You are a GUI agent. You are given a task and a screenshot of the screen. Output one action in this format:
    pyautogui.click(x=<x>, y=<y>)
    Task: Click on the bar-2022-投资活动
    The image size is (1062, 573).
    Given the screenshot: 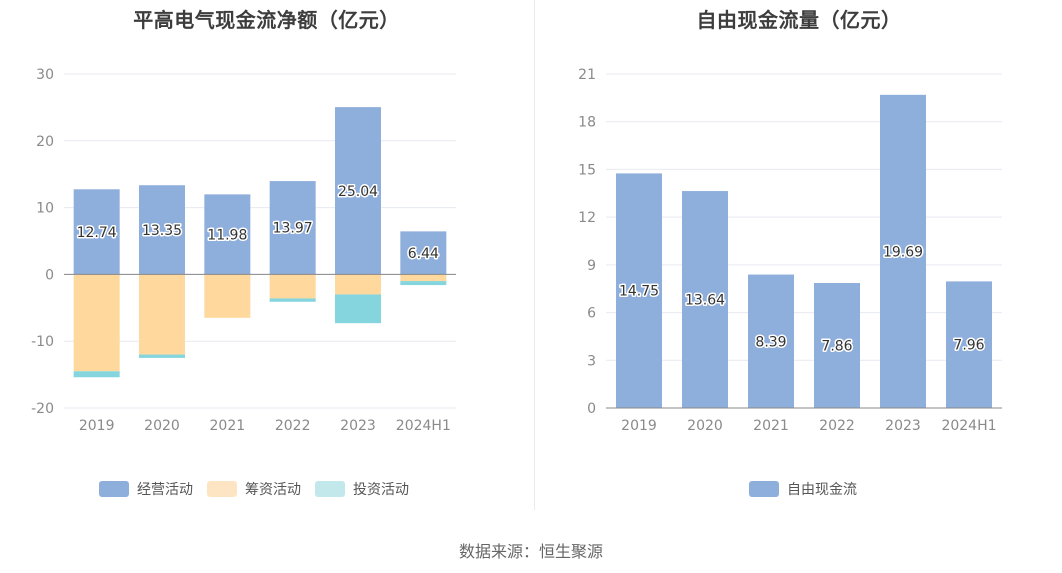 What is the action you would take?
    pyautogui.click(x=292, y=300)
    